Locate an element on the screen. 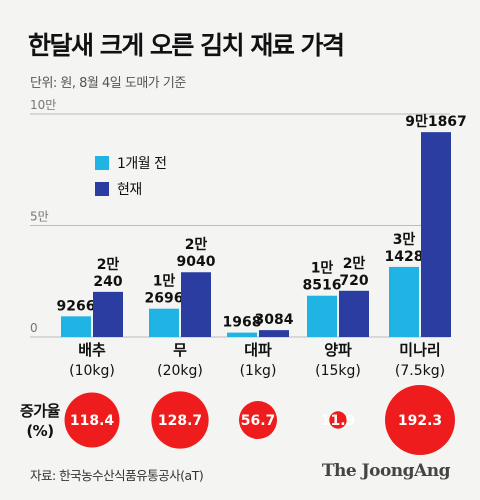 The image size is (480, 500). bar-value-label: 3만 is located at coordinates (404, 240).